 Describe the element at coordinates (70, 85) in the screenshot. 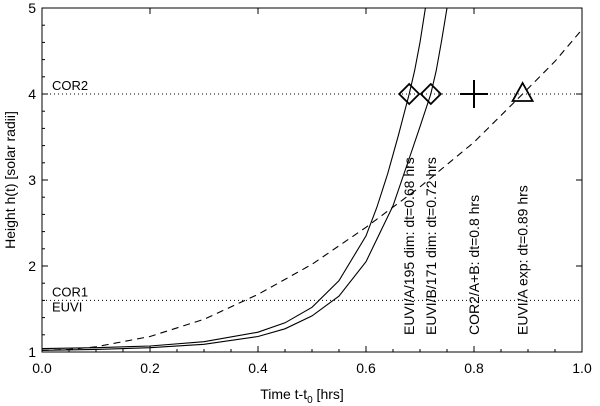

I see `reference-label-cor2: COR2` at that location.